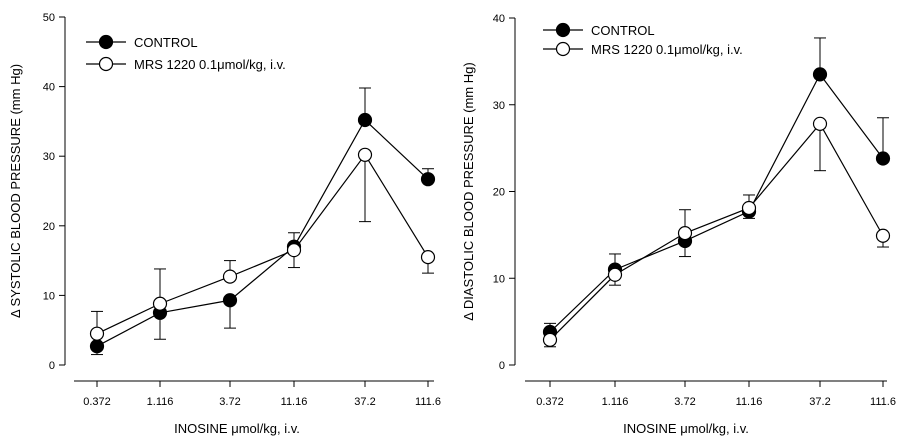 The width and height of the screenshot is (903, 443). Describe the element at coordinates (468, 191) in the screenshot. I see `y-axis-title: Δ DIASTOLIC BLOOD PRESSURE (mm Hg)` at that location.